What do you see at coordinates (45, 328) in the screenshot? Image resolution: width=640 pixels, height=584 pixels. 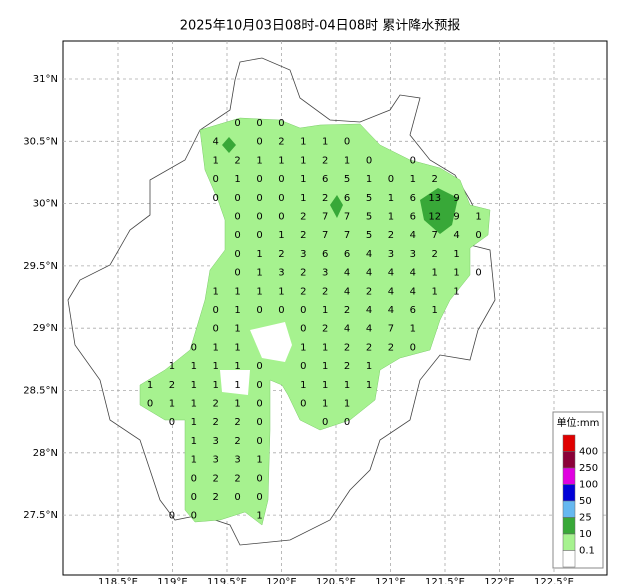 I see `lat-label: 29°N` at bounding box center [45, 328].